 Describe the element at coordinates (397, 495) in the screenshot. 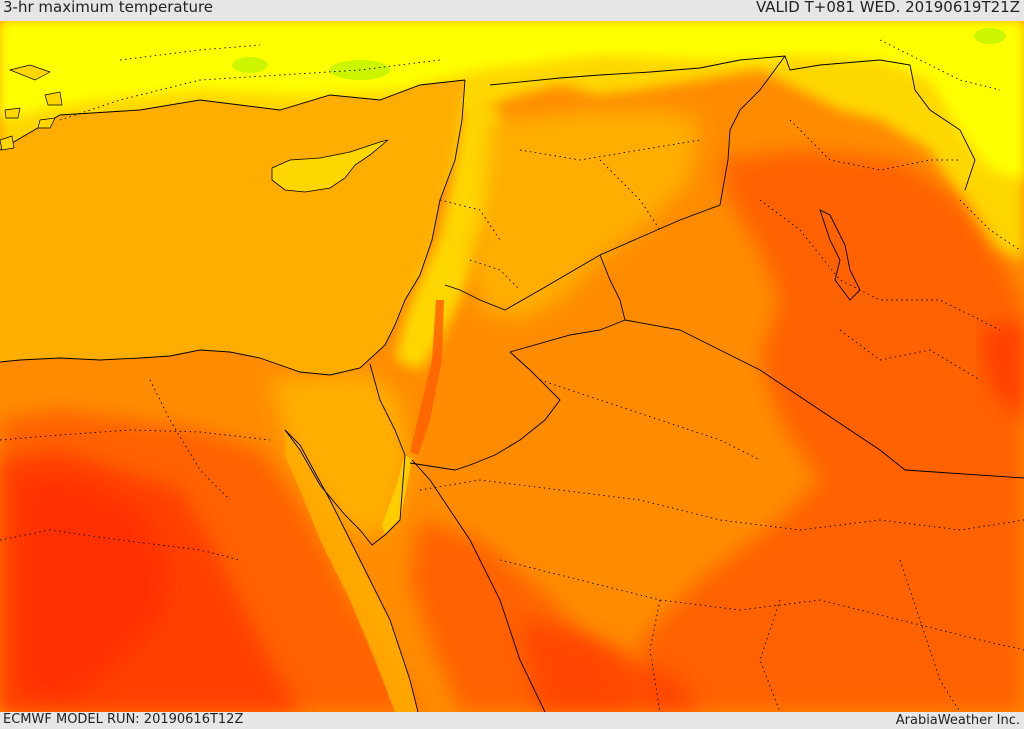

I see `gulf-of-aqaba` at that location.